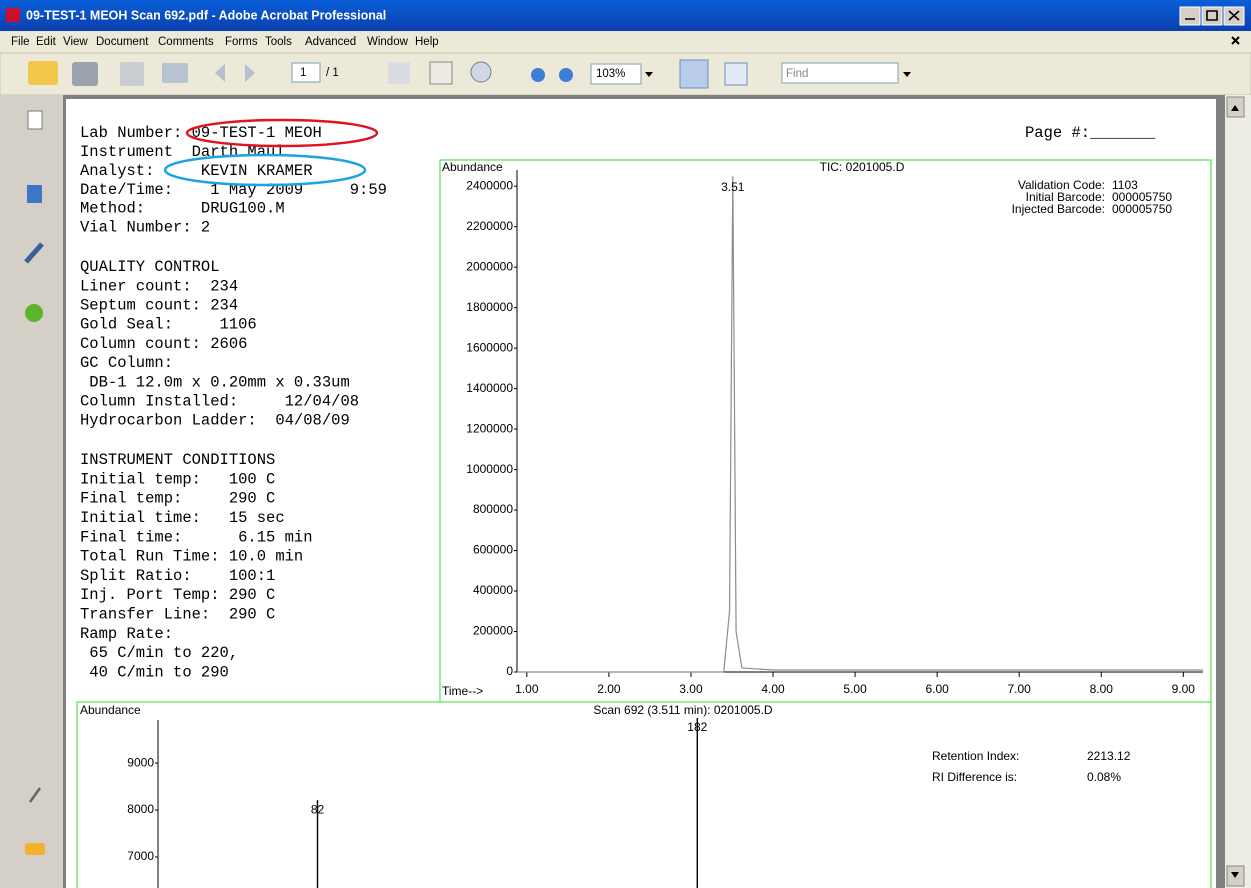 The width and height of the screenshot is (1251, 888). Describe the element at coordinates (35, 849) in the screenshot. I see `comments-icon` at that location.